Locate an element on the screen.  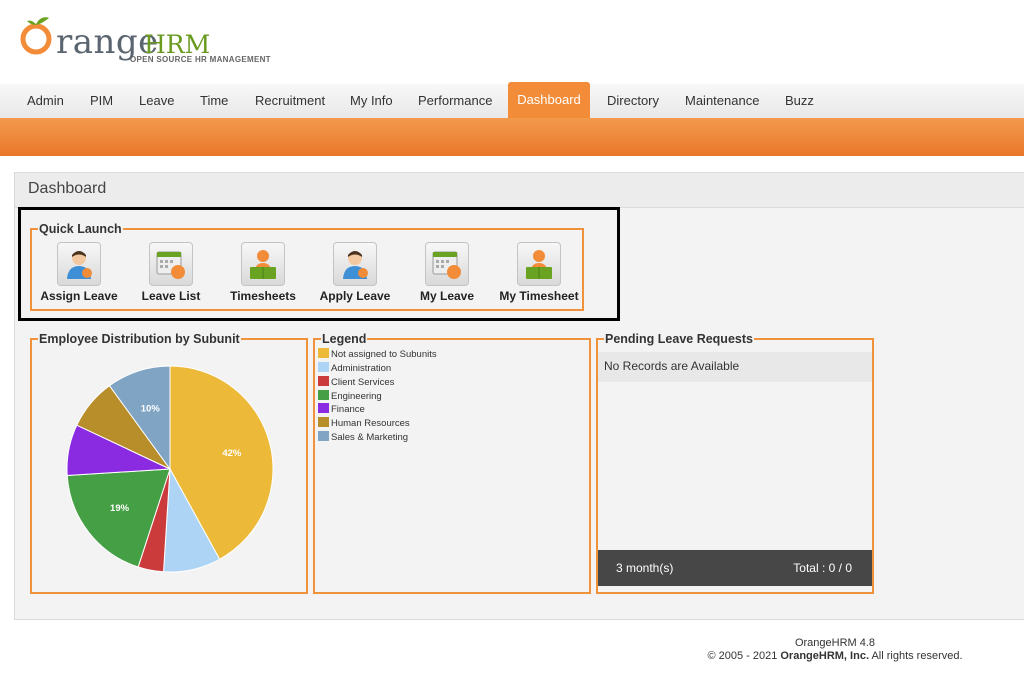
nav-leave: Leave is located at coordinates (157, 100).